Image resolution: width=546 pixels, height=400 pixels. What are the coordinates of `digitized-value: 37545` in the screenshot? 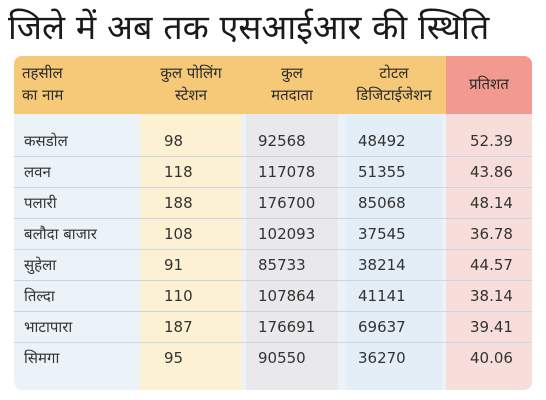 It's located at (382, 234).